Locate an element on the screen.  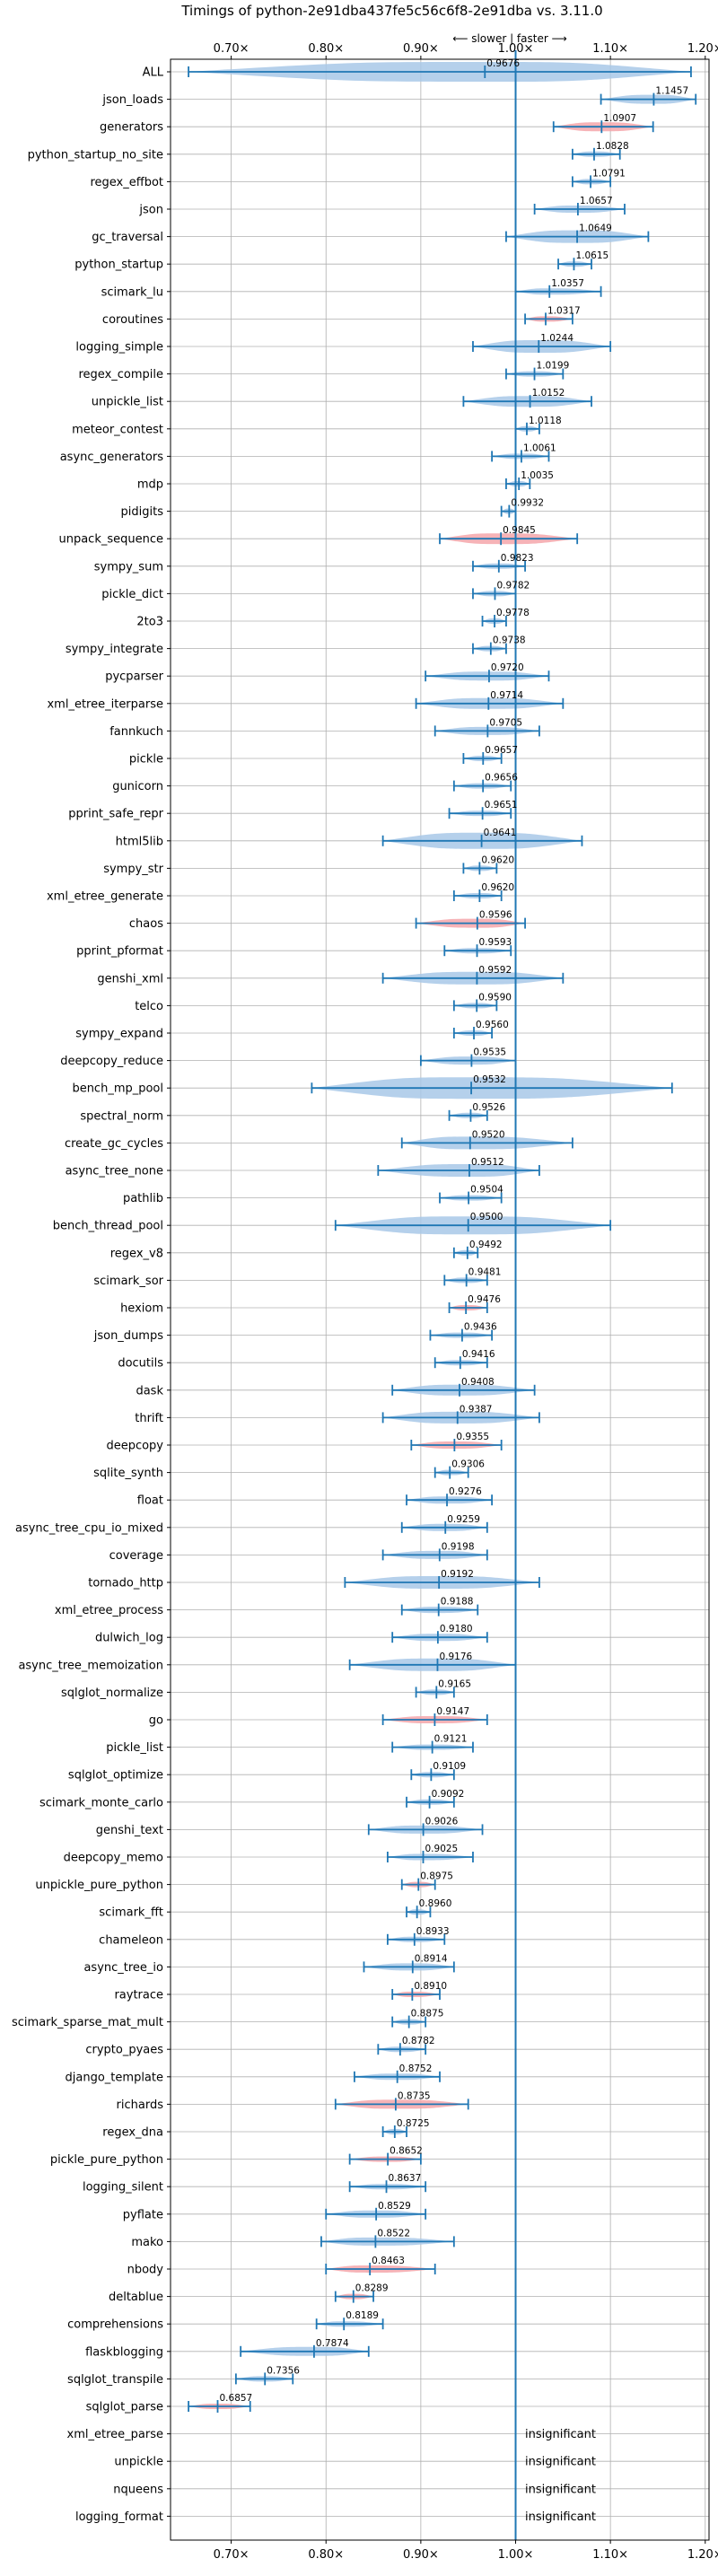
benchmark-name: pyflate is located at coordinates (143, 2214).